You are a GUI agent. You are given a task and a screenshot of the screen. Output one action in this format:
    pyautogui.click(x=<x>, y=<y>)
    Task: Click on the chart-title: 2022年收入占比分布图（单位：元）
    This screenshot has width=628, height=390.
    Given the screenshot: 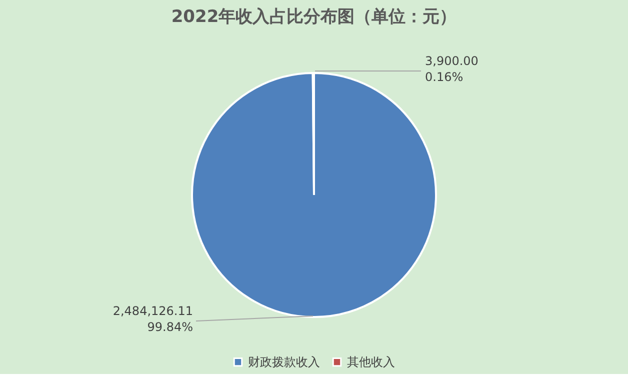 What is the action you would take?
    pyautogui.click(x=314, y=17)
    